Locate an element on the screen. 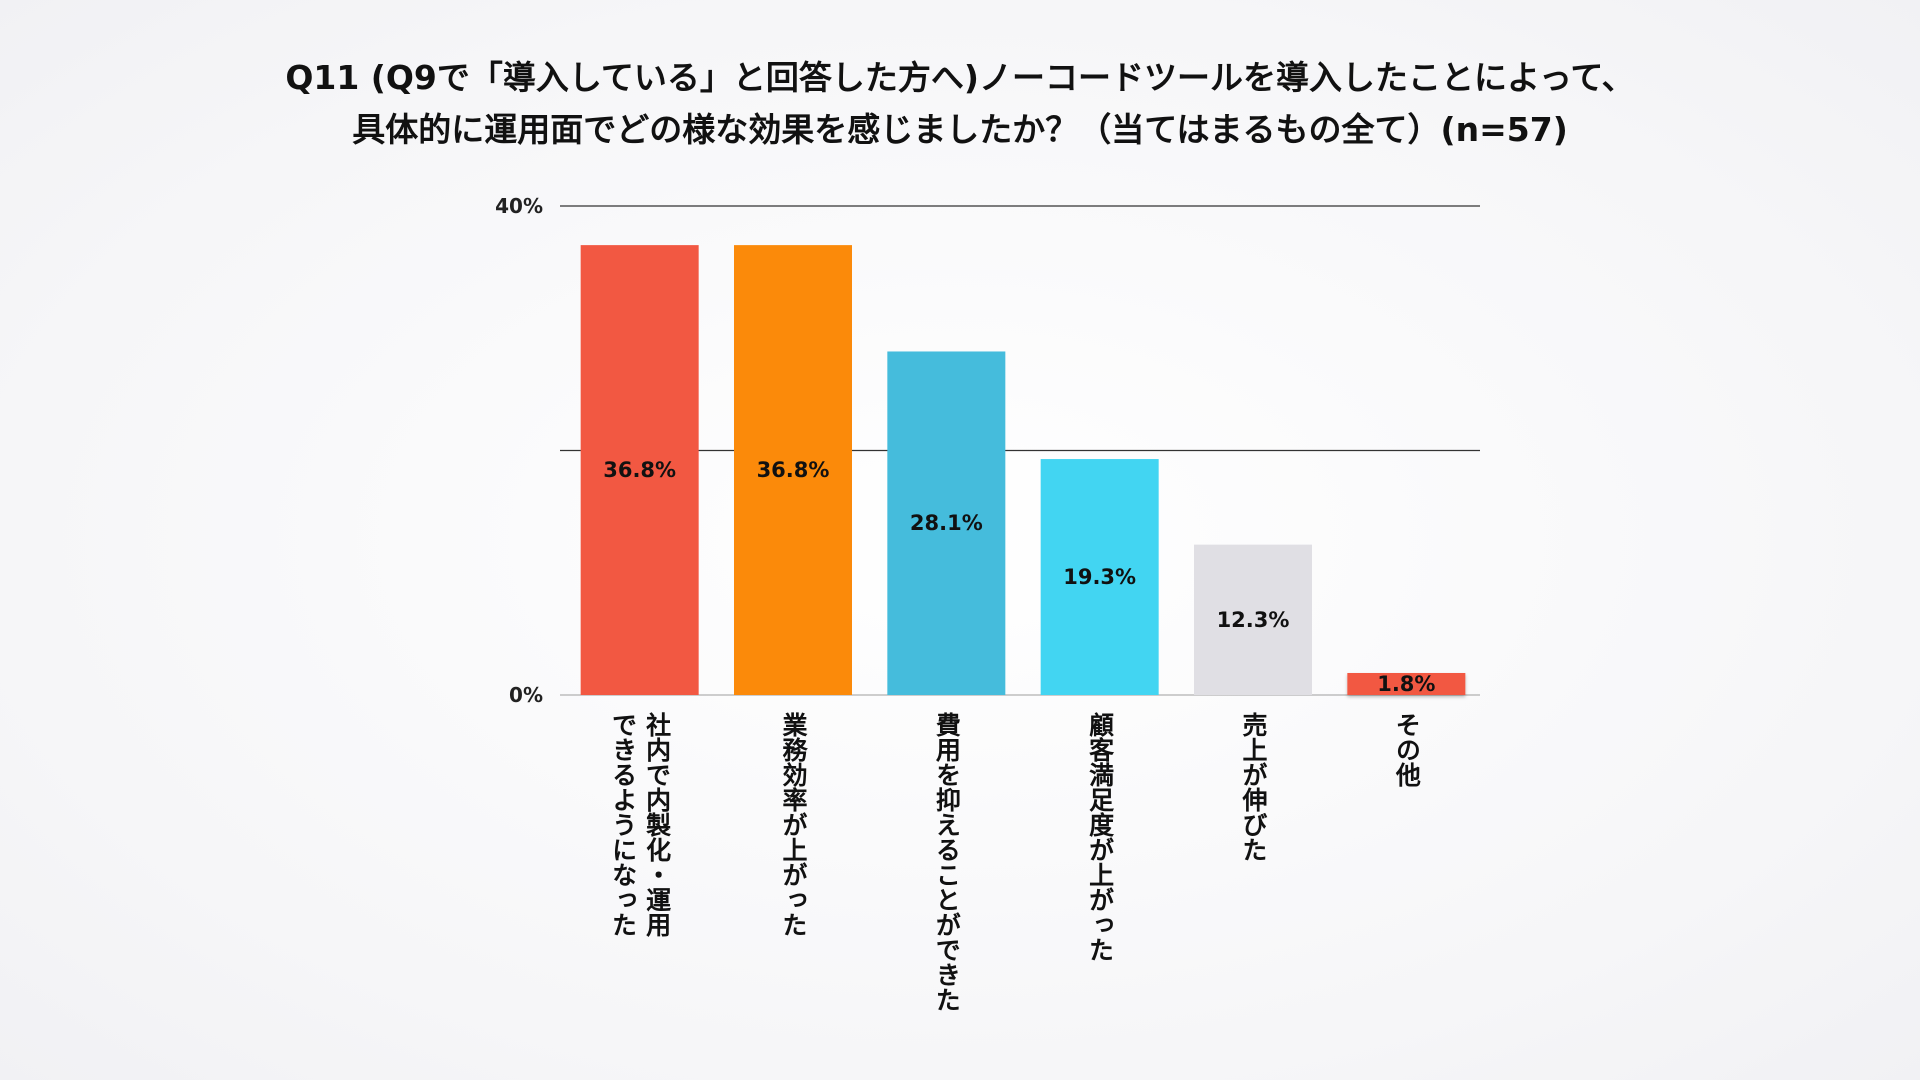 This screenshot has height=1080, width=1920. x-tick-label: 業務効率が上がった is located at coordinates (793, 824).